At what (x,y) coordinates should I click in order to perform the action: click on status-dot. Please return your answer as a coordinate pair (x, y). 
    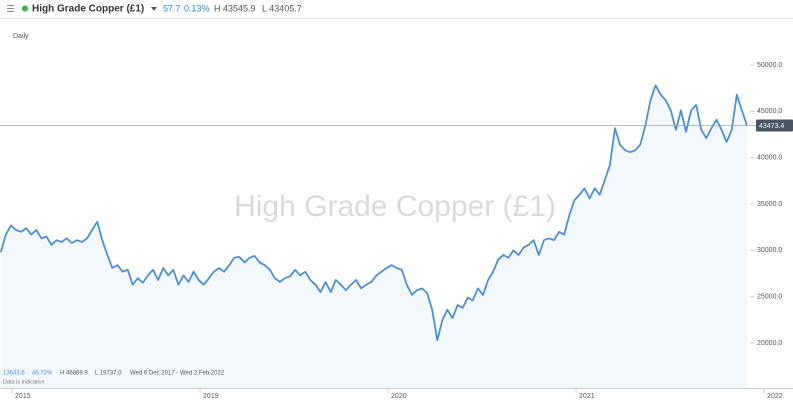
    Looking at the image, I should click on (25, 8).